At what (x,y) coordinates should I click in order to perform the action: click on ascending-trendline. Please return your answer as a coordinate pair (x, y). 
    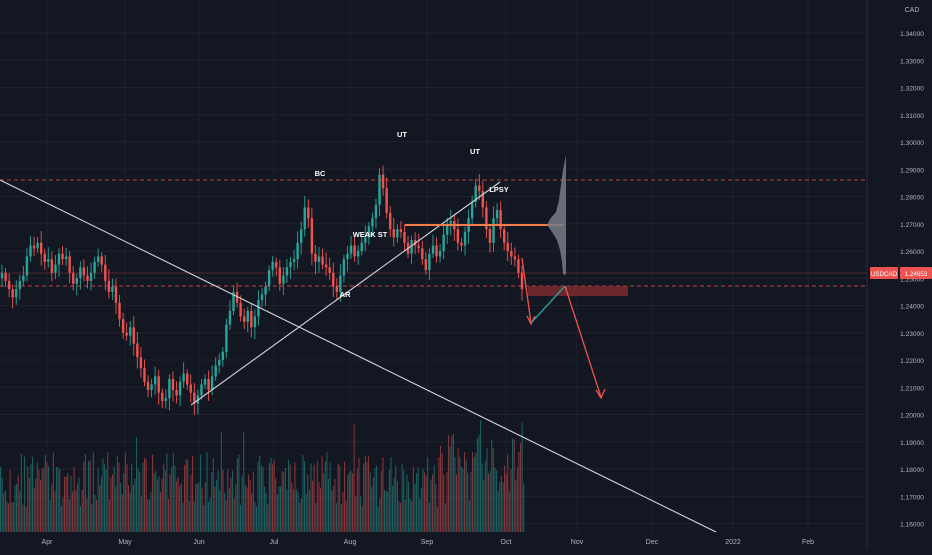
    Looking at the image, I should click on (345, 293).